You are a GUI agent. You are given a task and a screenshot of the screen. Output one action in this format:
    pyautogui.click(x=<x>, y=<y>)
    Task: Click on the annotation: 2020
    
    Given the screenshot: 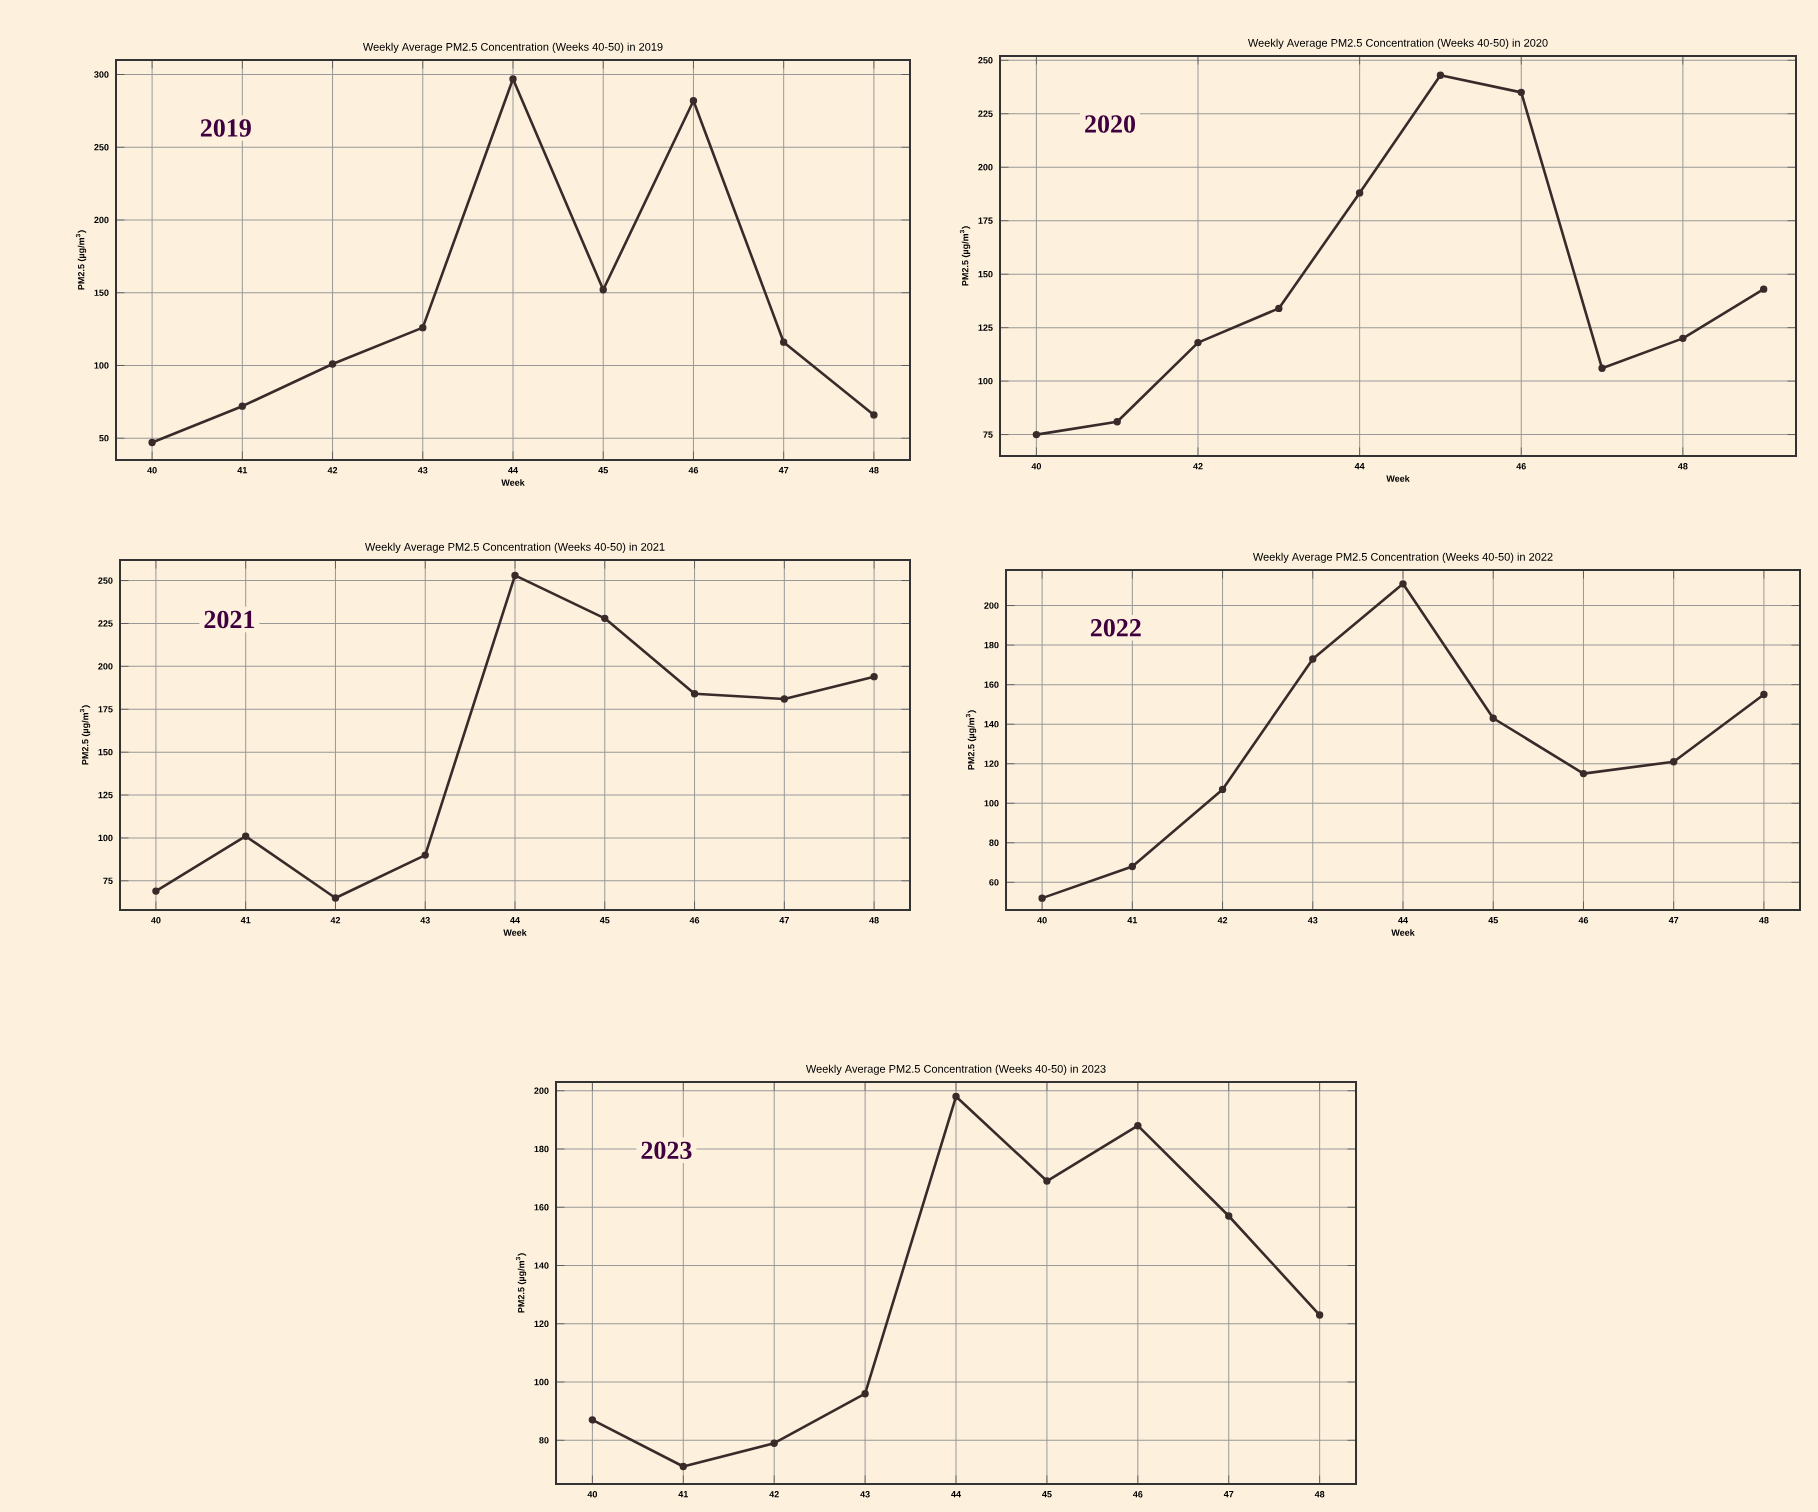 What is the action you would take?
    pyautogui.click(x=1110, y=124)
    